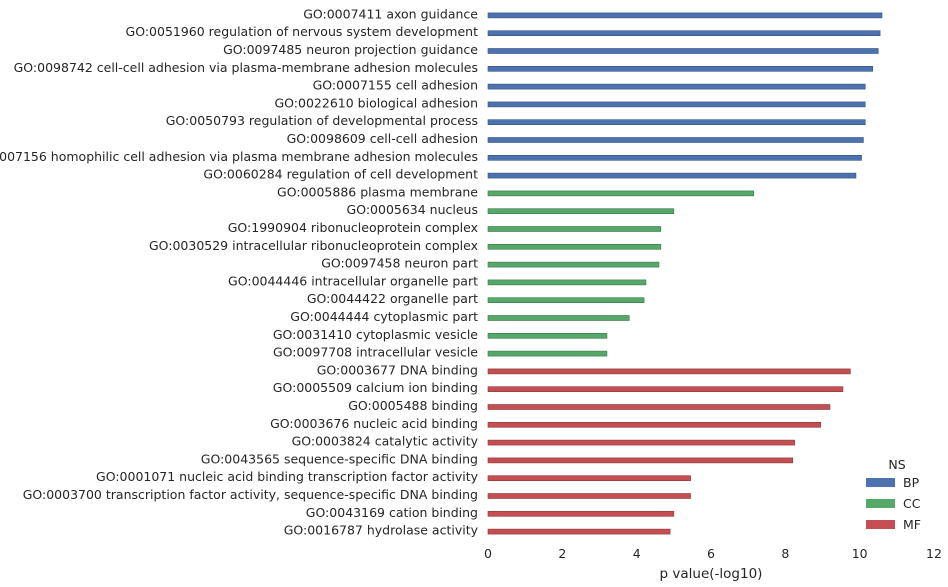  What do you see at coordinates (860, 553) in the screenshot?
I see `x-tick-label: 10` at bounding box center [860, 553].